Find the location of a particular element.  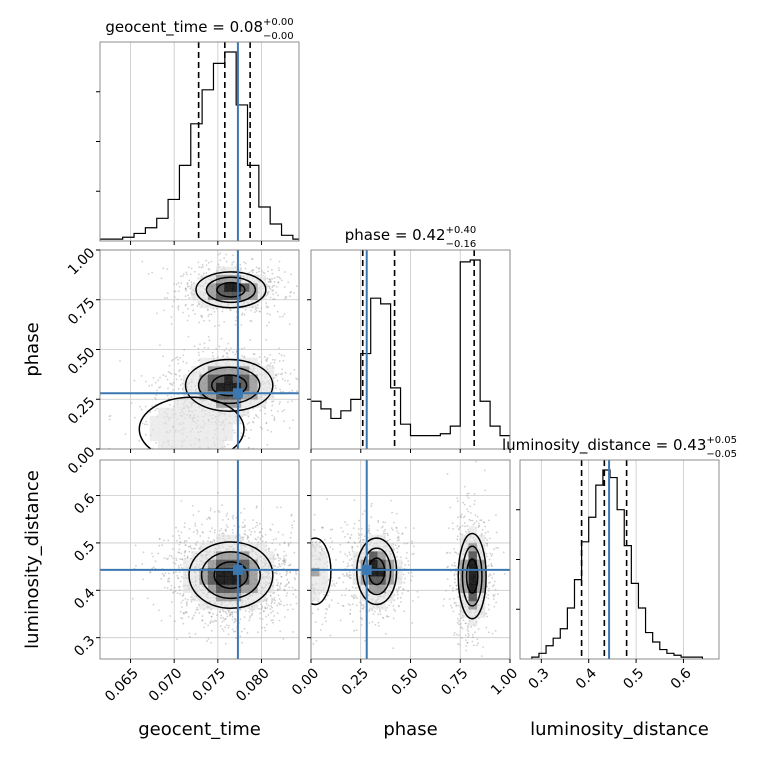

title-lower-error-geocent_time: −0.00 is located at coordinates (278, 36).